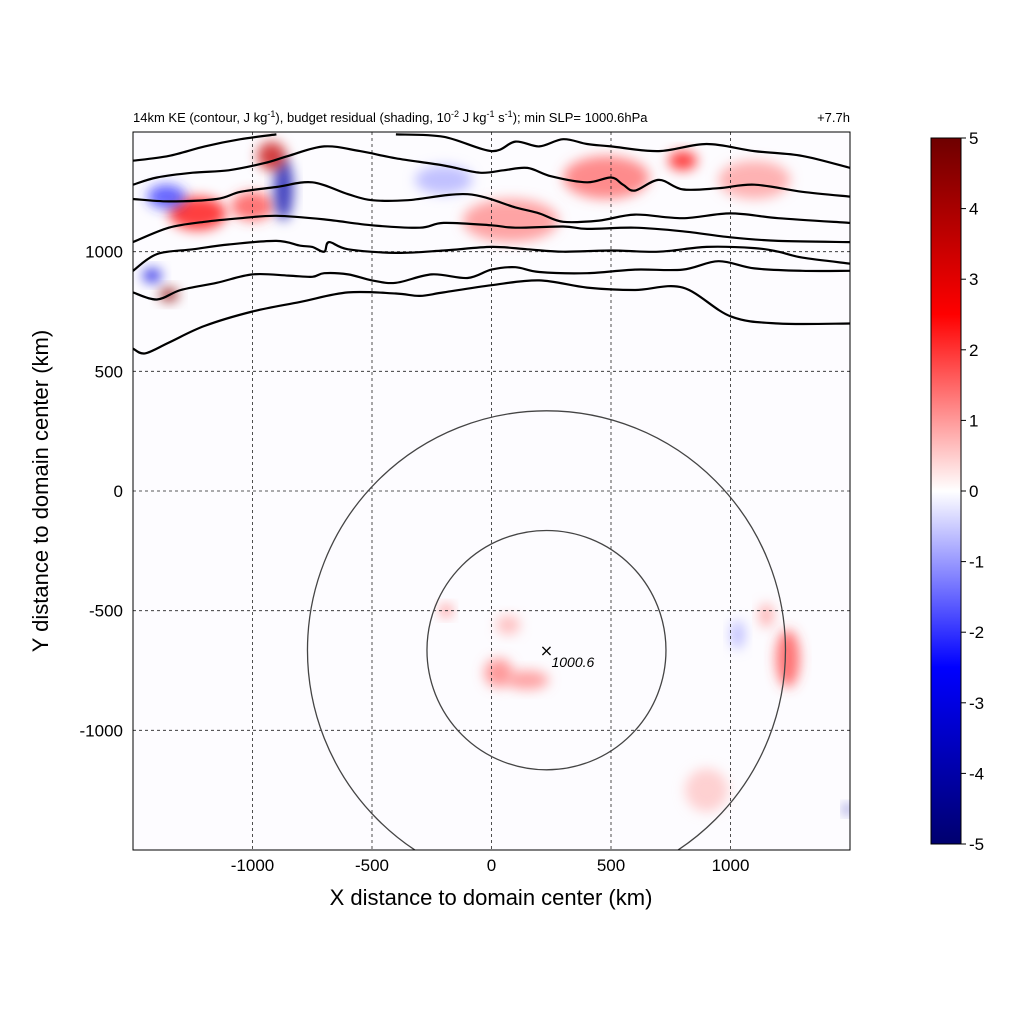 This screenshot has width=1024, height=1024. I want to click on colorbar-tick-label: 1, so click(973, 420).